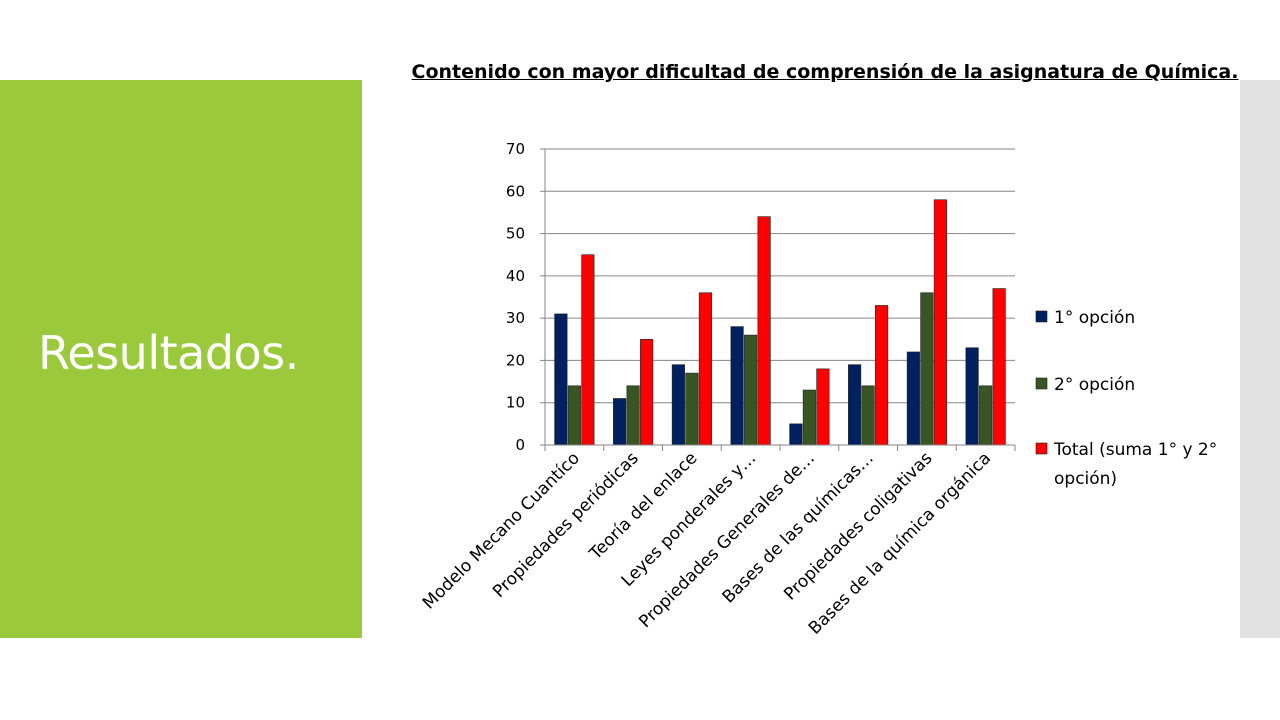  What do you see at coordinates (515, 149) in the screenshot?
I see `y-tick-label: 70` at bounding box center [515, 149].